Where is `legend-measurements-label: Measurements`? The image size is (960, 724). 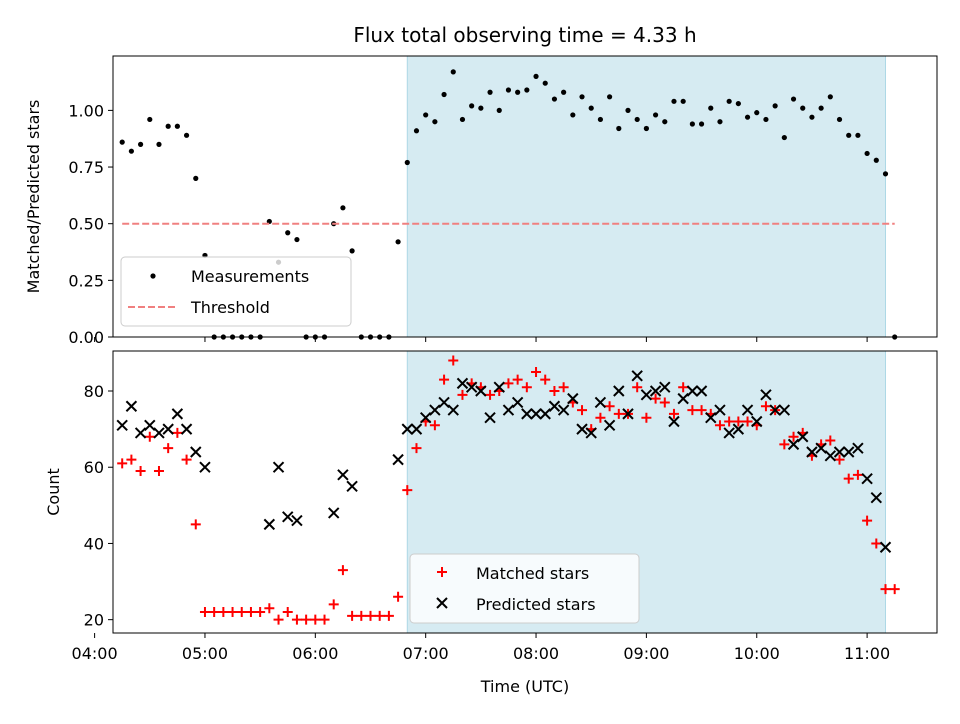 legend-measurements-label: Measurements is located at coordinates (250, 276).